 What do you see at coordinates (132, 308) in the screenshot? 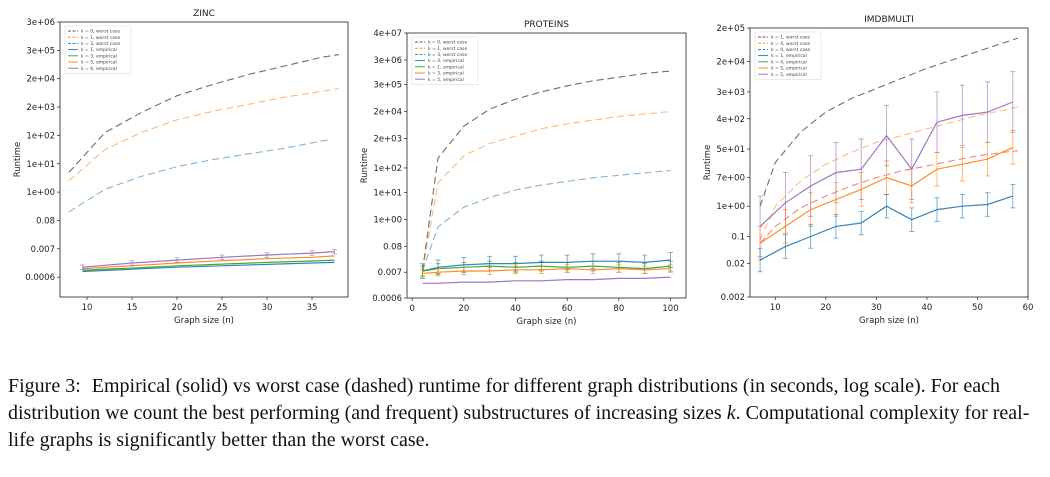
I see `x-tick-label: 15` at bounding box center [132, 308].